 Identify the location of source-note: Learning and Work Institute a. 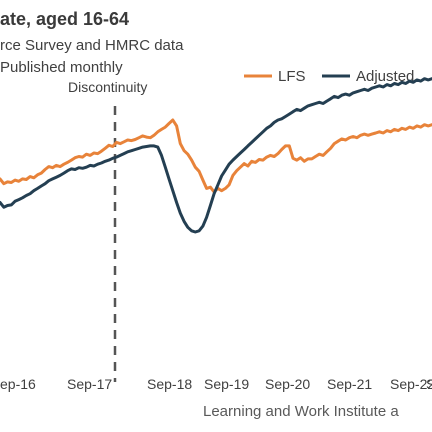
(301, 411).